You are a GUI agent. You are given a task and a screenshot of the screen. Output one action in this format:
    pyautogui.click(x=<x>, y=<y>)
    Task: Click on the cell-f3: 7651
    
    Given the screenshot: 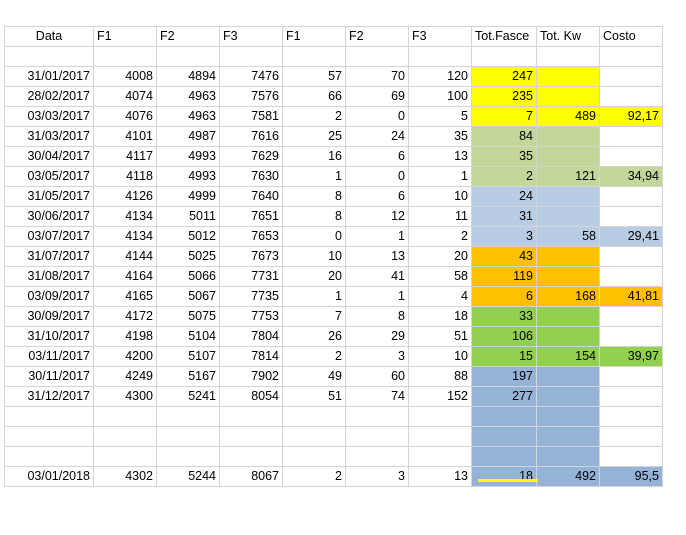 What is the action you would take?
    pyautogui.click(x=251, y=216)
    